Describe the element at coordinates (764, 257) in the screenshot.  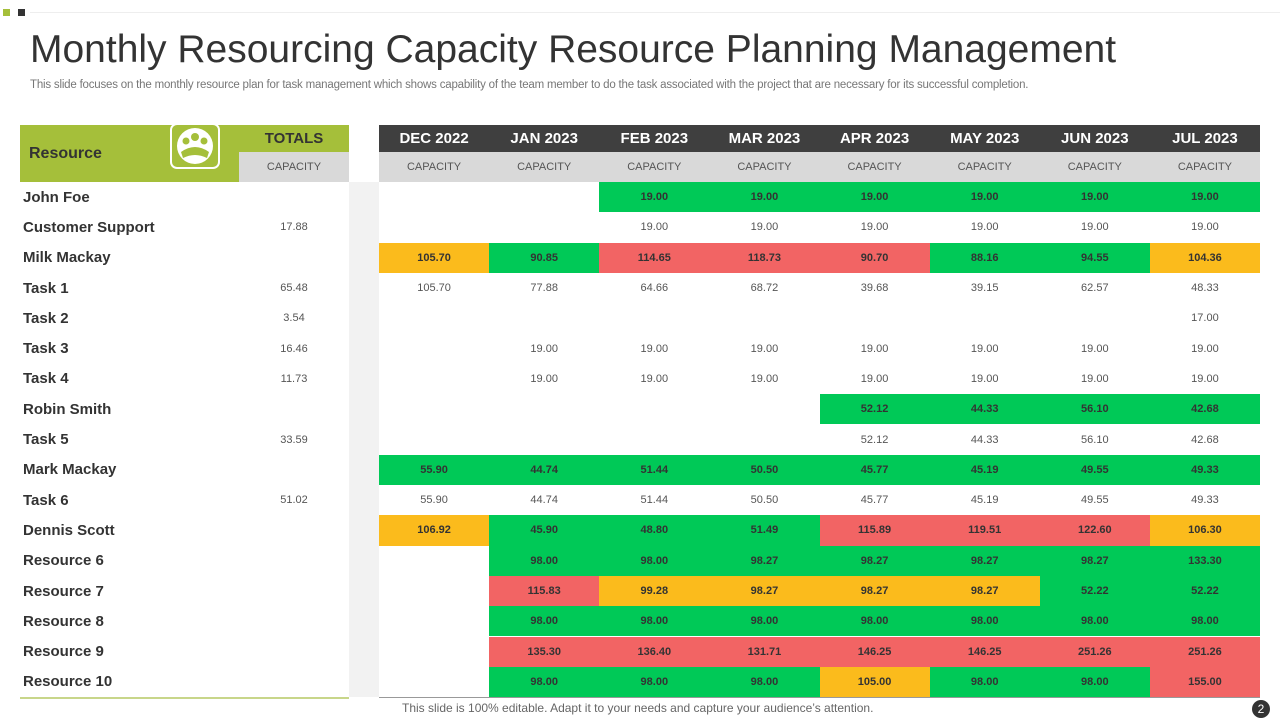
I see `cell: 118.73` at that location.